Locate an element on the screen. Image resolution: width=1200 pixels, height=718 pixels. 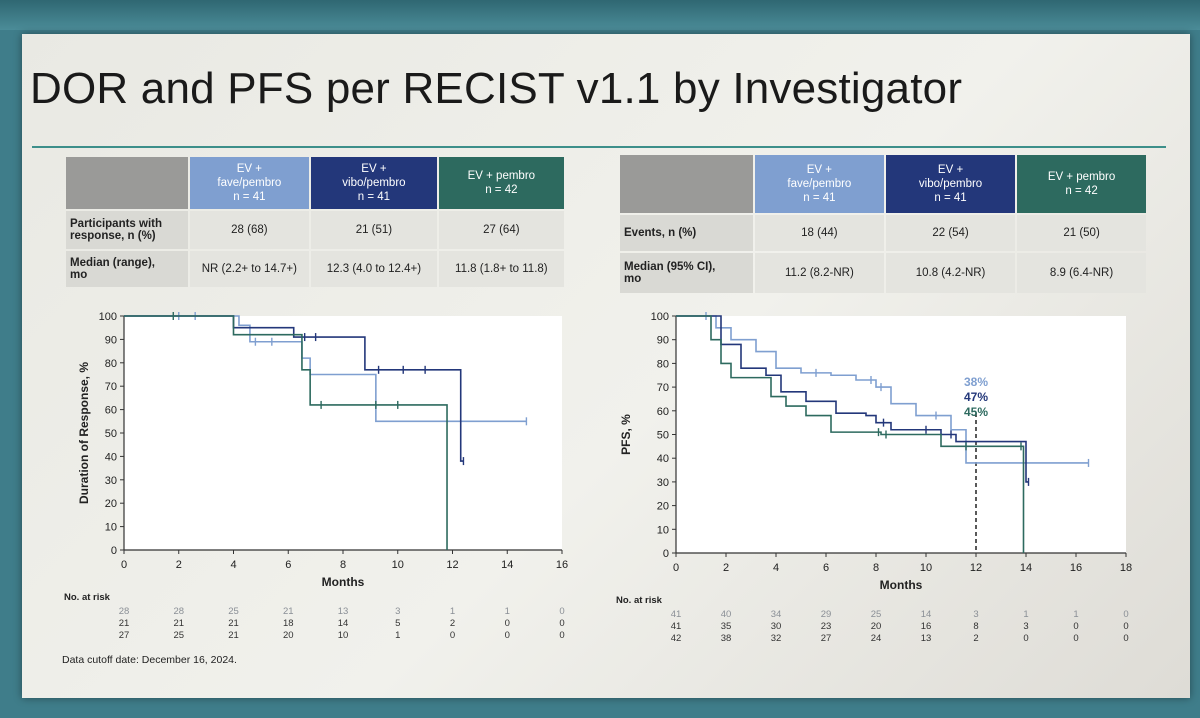
risk-count: 27 is located at coordinates (124, 635).